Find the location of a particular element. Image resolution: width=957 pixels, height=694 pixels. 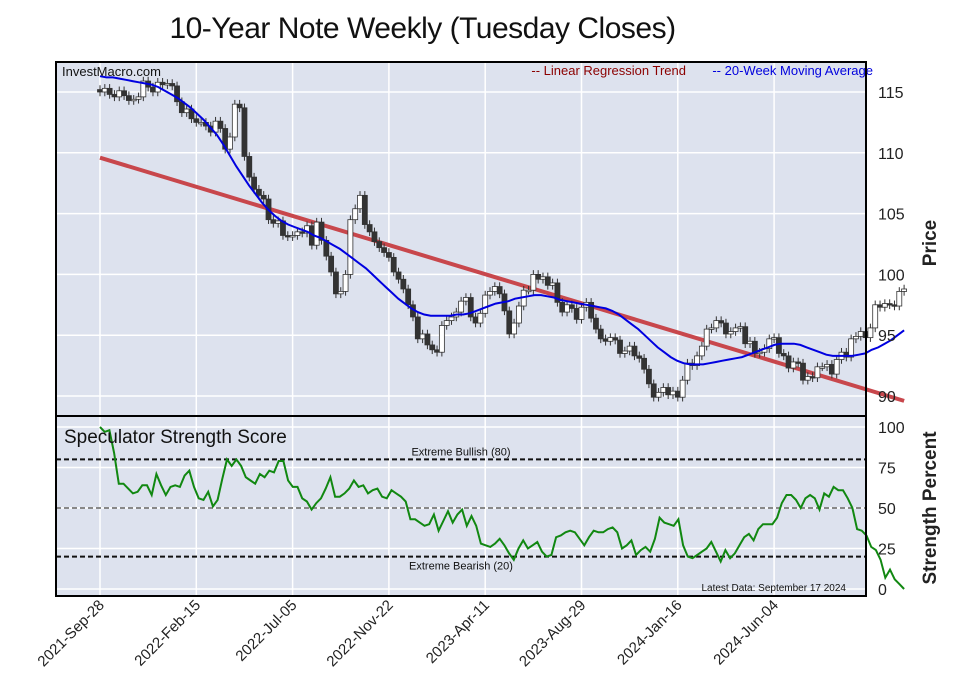

price-y-tick-label: 115 is located at coordinates (891, 93).